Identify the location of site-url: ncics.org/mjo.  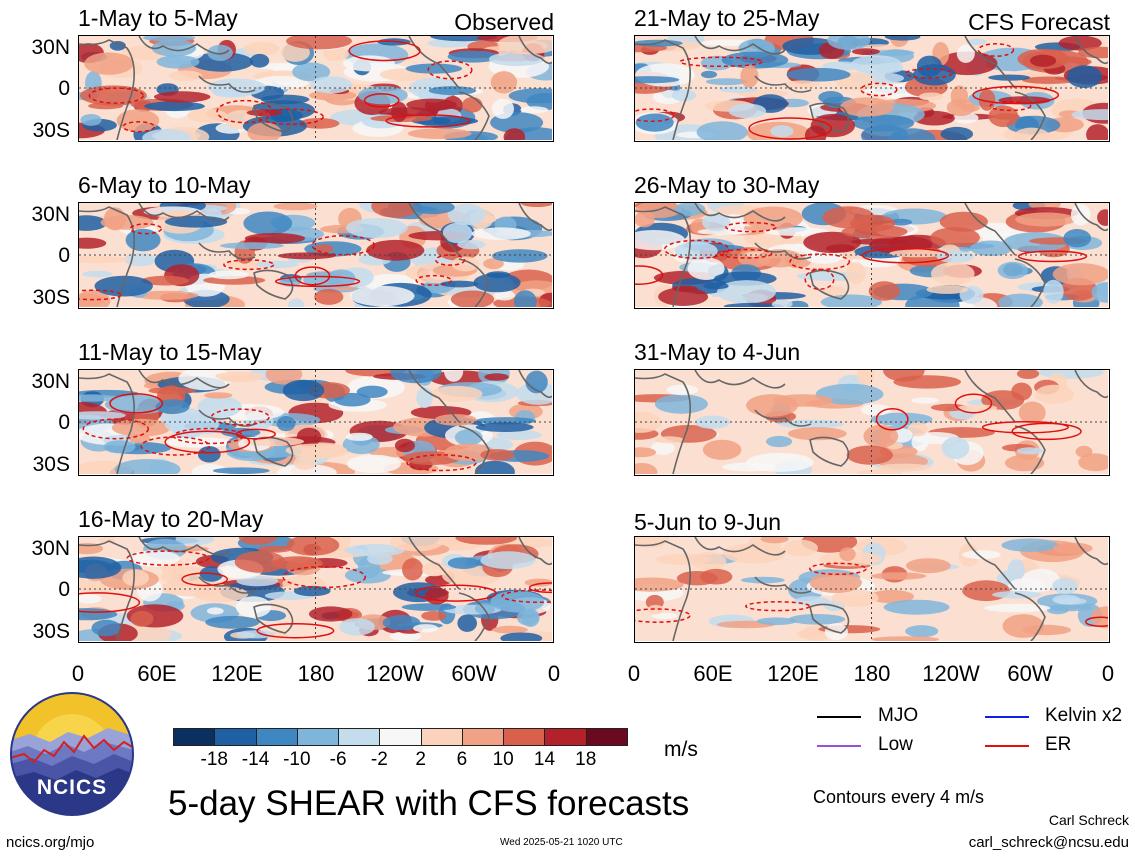
(50, 842).